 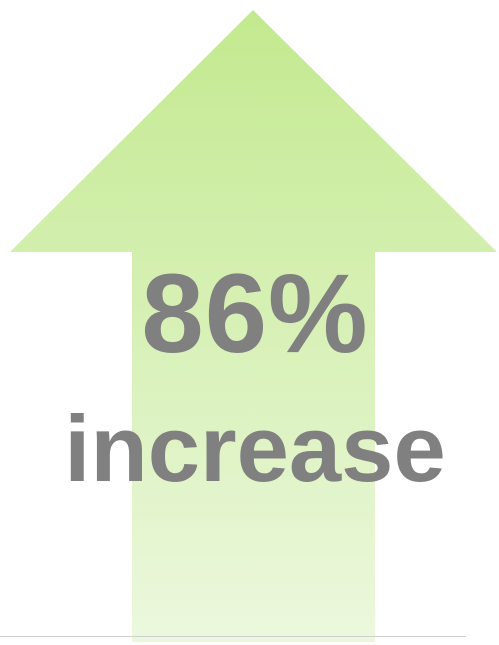 I want to click on stat-label: increase, so click(x=255, y=448).